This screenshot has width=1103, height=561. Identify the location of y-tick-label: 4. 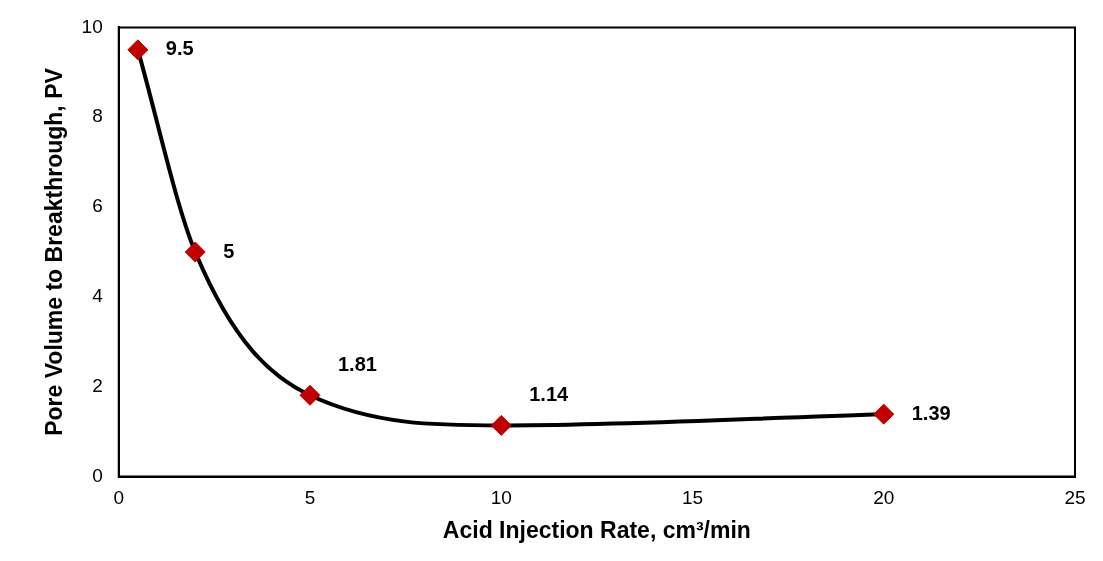
(98, 296).